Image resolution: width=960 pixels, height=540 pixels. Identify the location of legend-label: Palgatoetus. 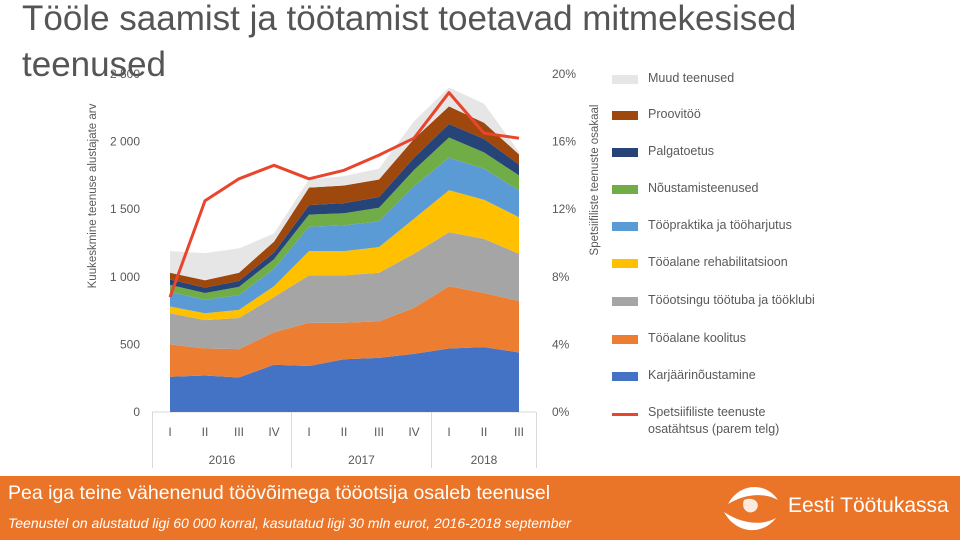
(681, 151).